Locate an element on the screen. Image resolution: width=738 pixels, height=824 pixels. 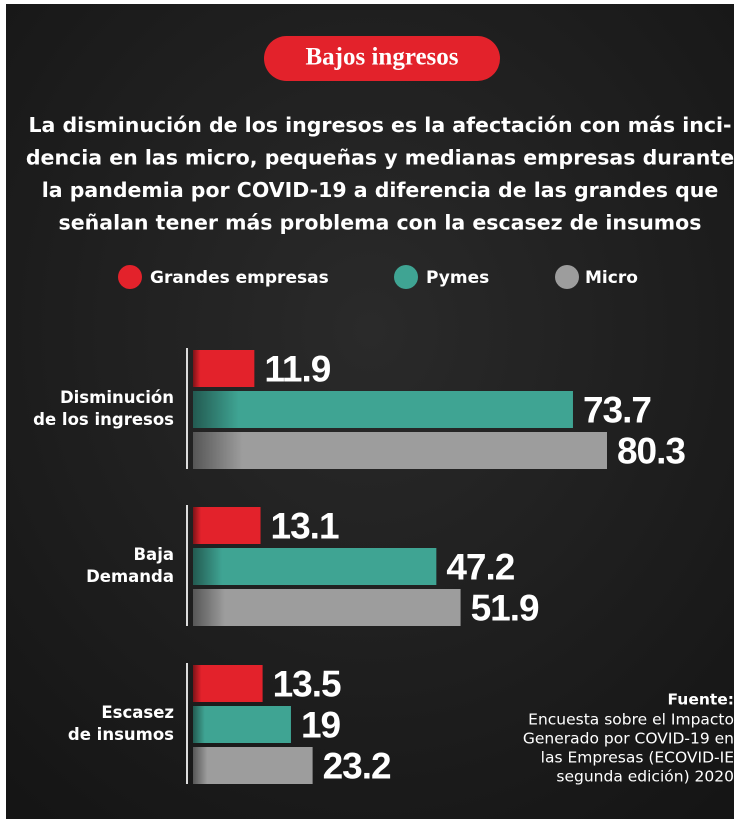
legend-label: Grandes empresas is located at coordinates (239, 278).